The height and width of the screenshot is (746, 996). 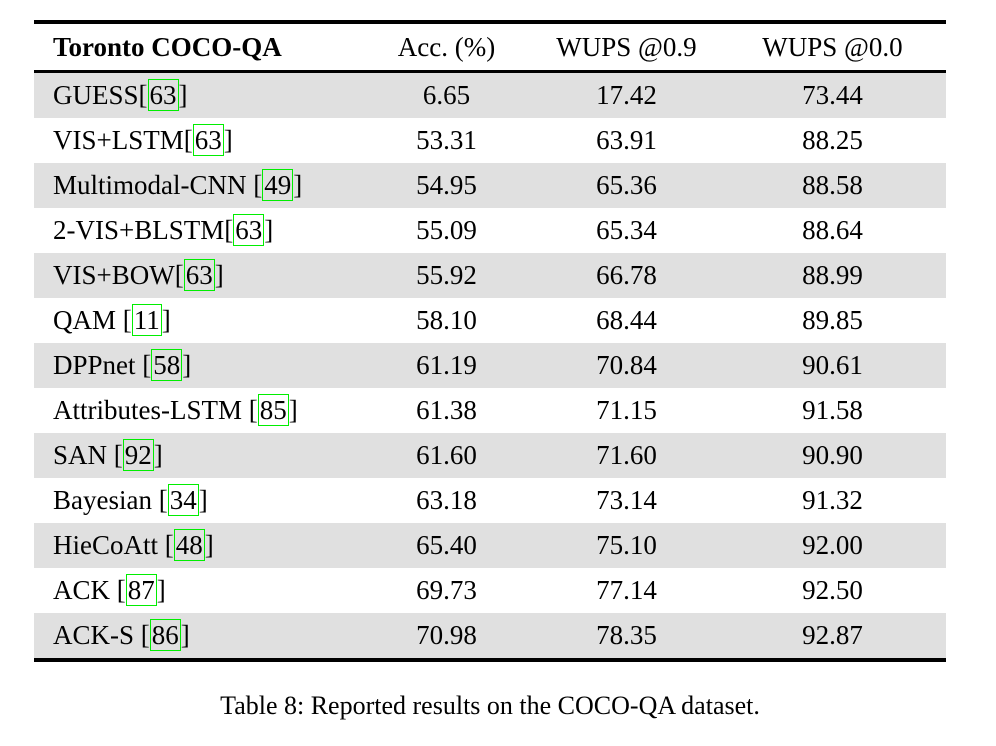 I want to click on table-row: GUESS[63] 6.65 17.42 73.44, so click(x=490, y=95).